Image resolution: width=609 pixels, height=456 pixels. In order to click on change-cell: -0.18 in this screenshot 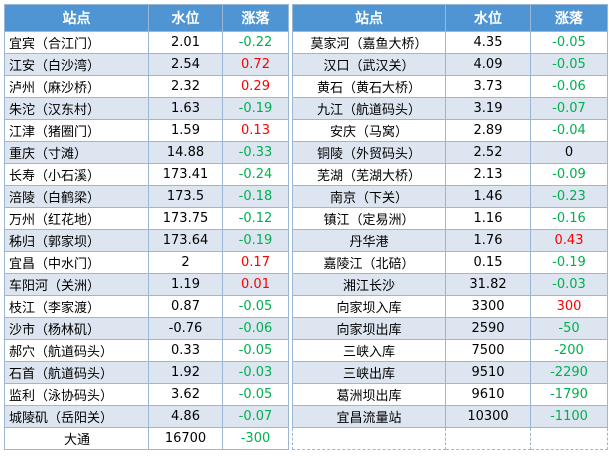, I will do `click(255, 196)`.